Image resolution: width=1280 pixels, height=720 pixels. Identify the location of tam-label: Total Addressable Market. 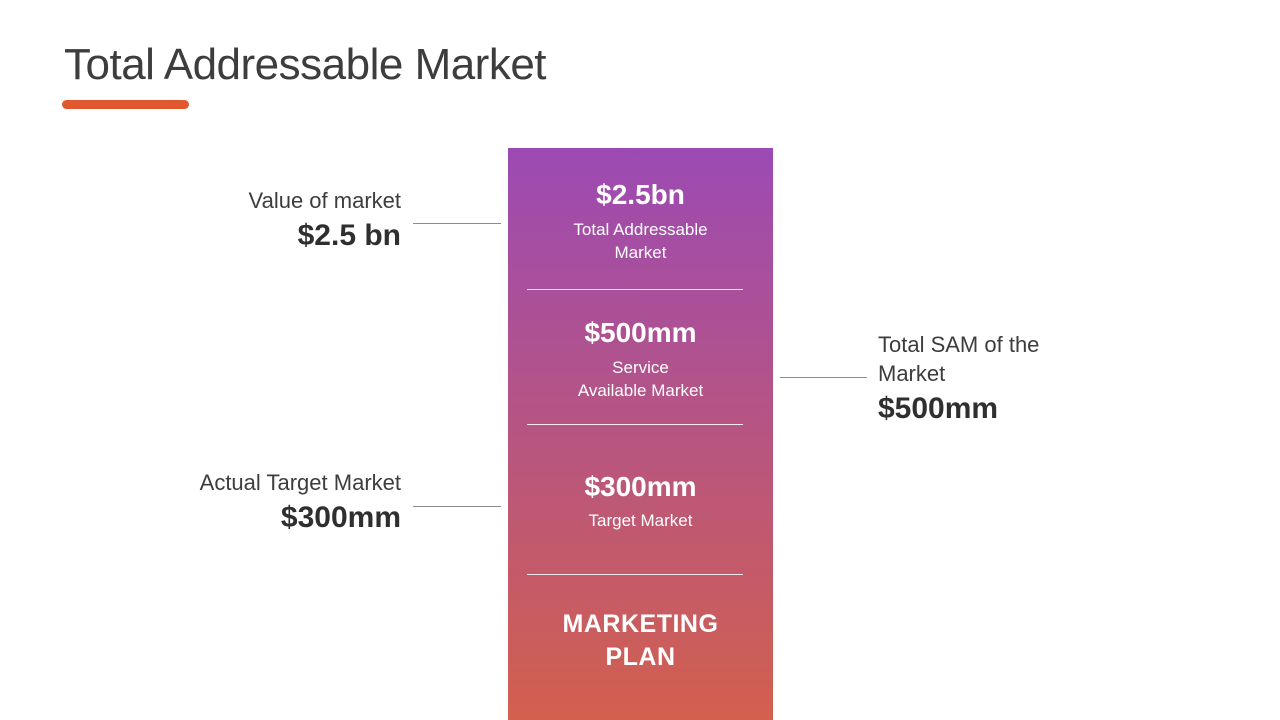
(640, 241).